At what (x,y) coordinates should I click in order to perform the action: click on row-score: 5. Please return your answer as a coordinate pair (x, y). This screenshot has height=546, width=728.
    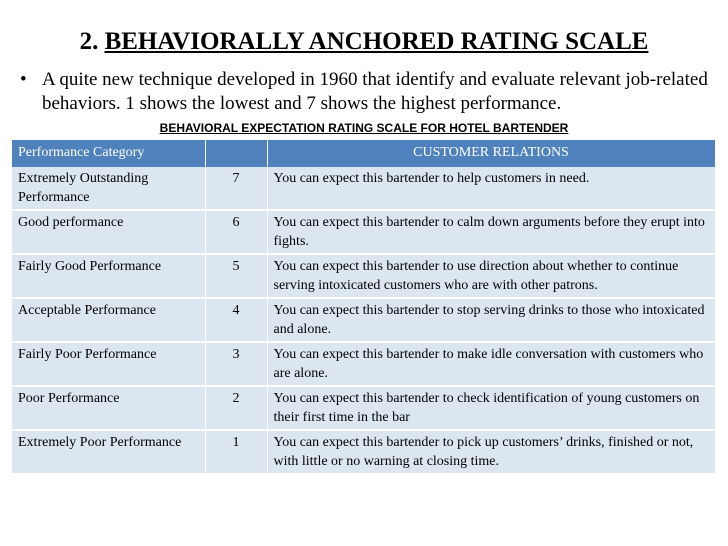
    Looking at the image, I should click on (236, 276).